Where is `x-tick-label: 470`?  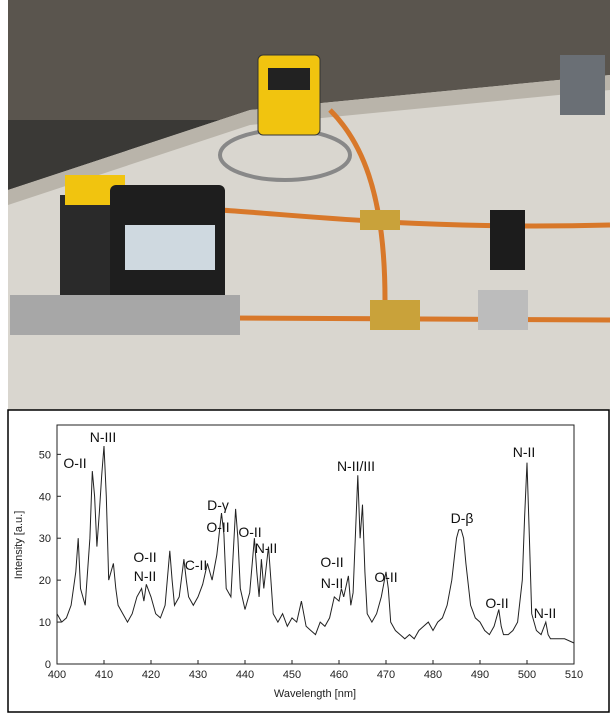 x-tick-label: 470 is located at coordinates (386, 675).